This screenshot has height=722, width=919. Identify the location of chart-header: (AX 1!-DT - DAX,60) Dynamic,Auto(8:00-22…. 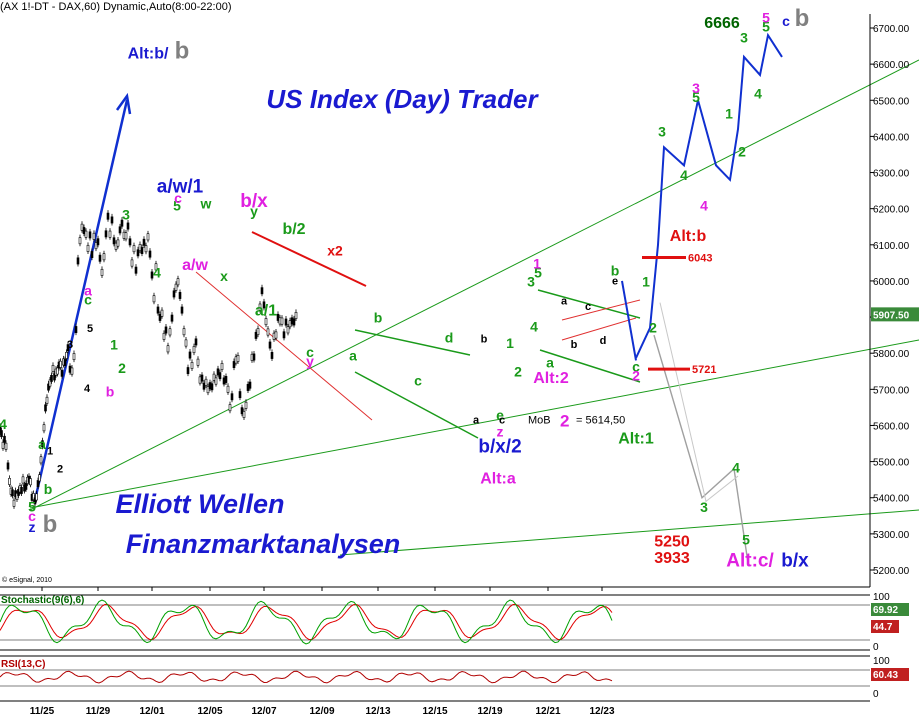
(116, 7).